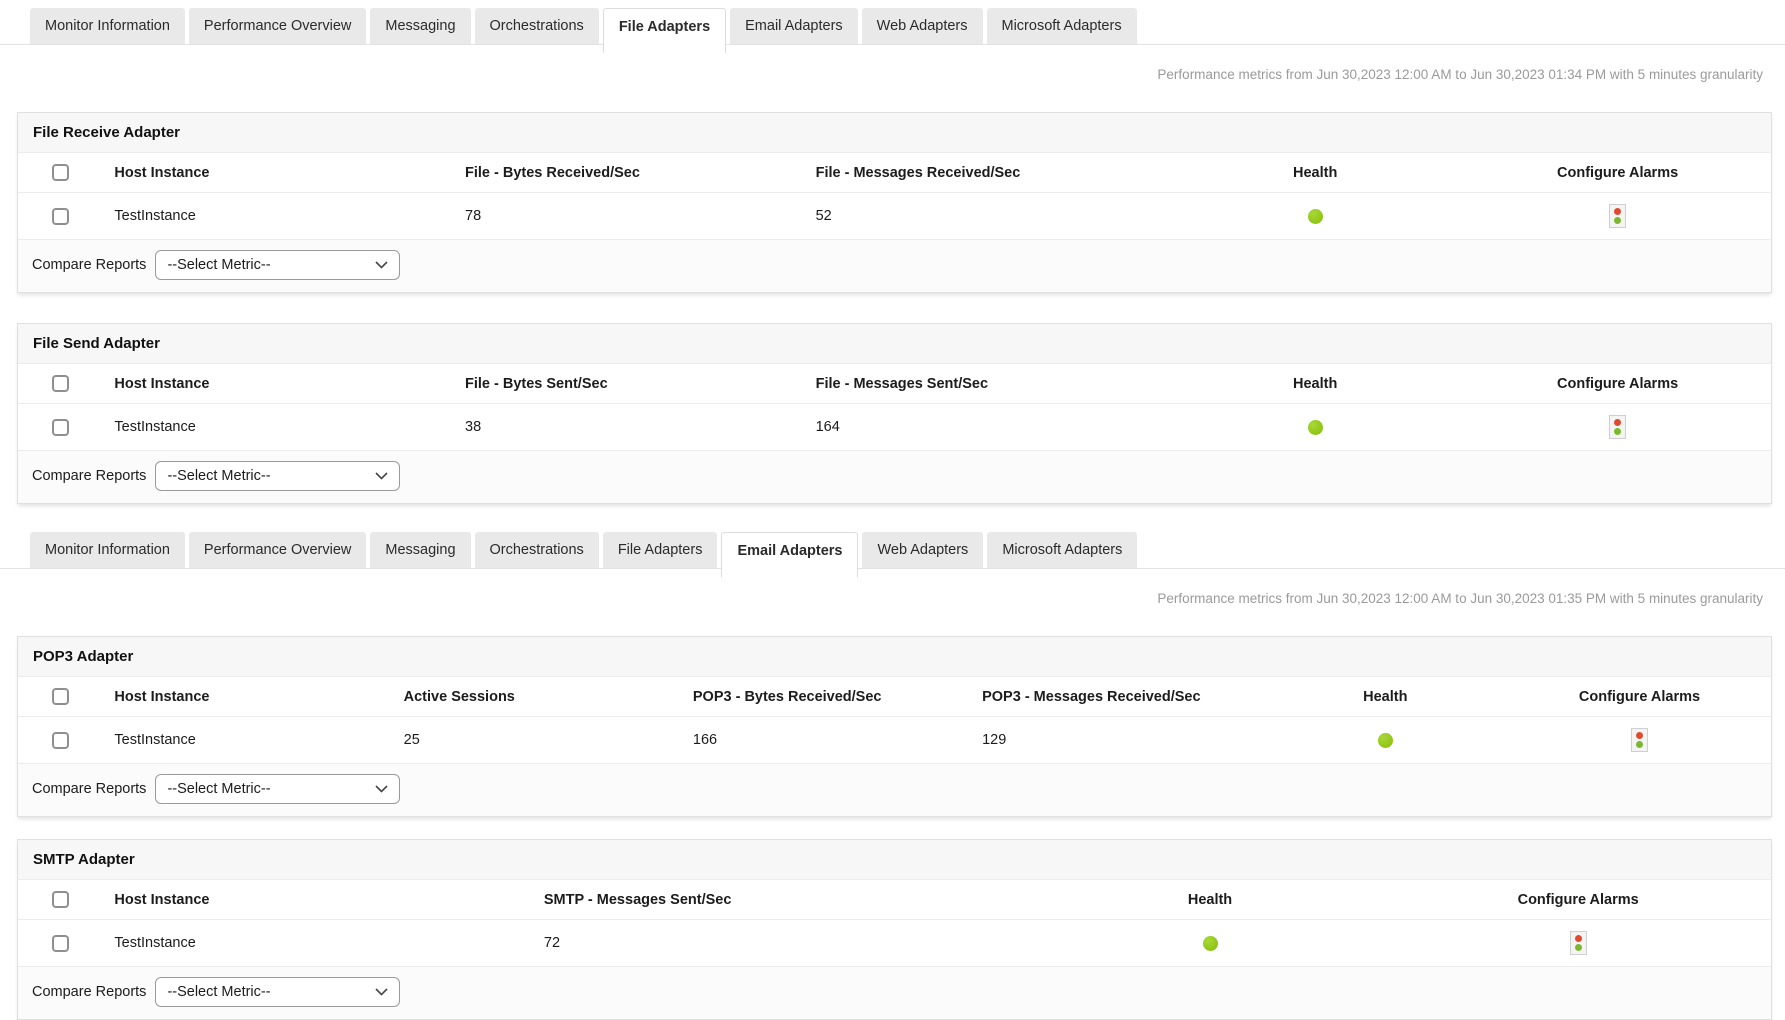 This screenshot has width=1785, height=1020. Describe the element at coordinates (640, 216) in the screenshot. I see `metric-cell: 78` at that location.